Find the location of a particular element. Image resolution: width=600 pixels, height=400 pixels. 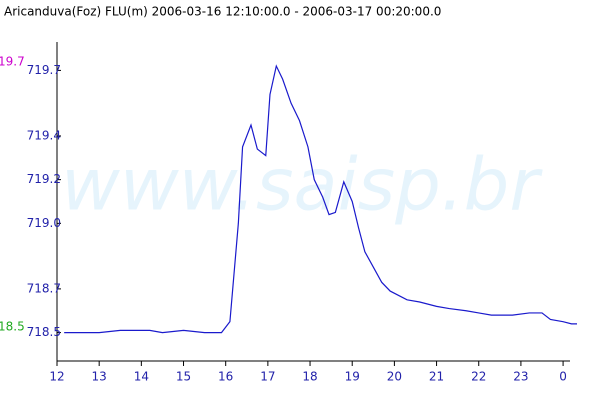

x-tick-label: 18 is located at coordinates (309, 377).